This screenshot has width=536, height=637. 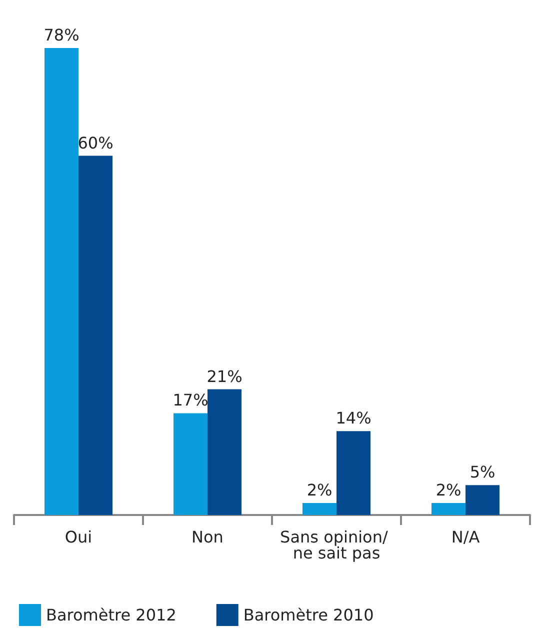 What do you see at coordinates (483, 472) in the screenshot?
I see `data-label: 5%` at bounding box center [483, 472].